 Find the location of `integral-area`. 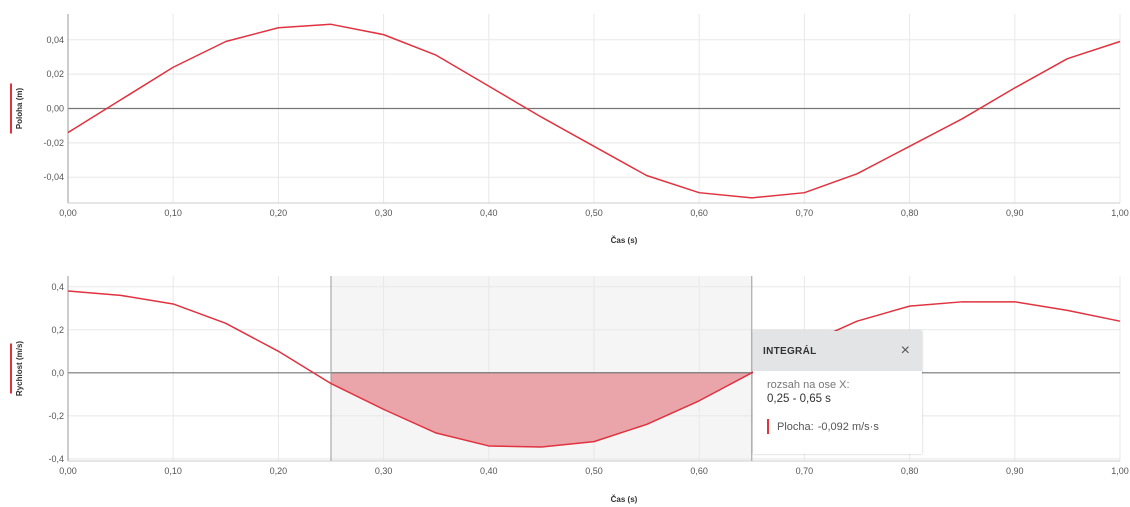

integral-area is located at coordinates (541, 410).